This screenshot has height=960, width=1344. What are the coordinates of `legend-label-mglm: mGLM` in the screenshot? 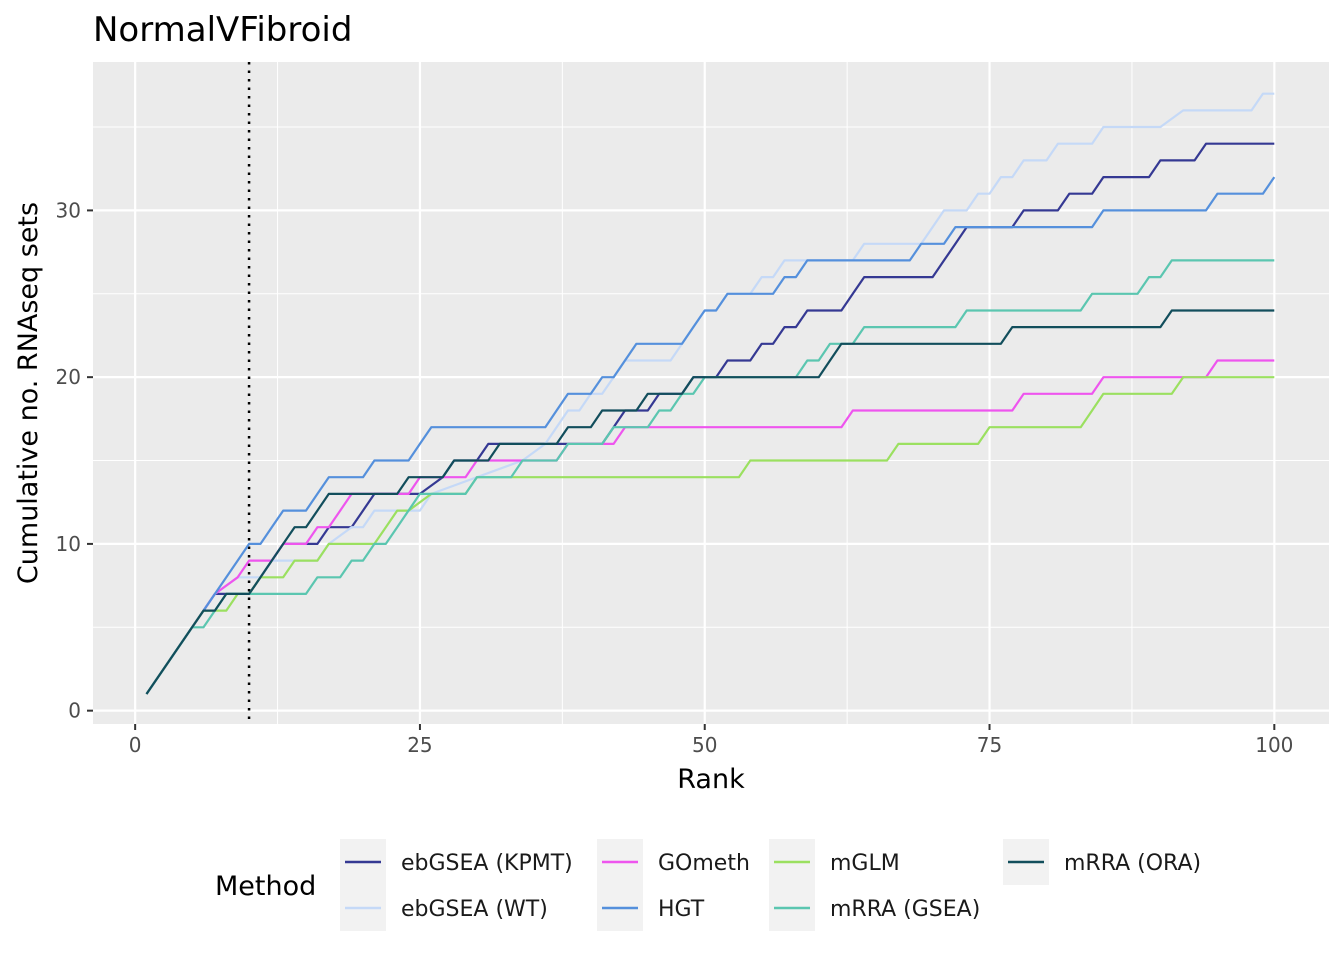 It's located at (865, 863).